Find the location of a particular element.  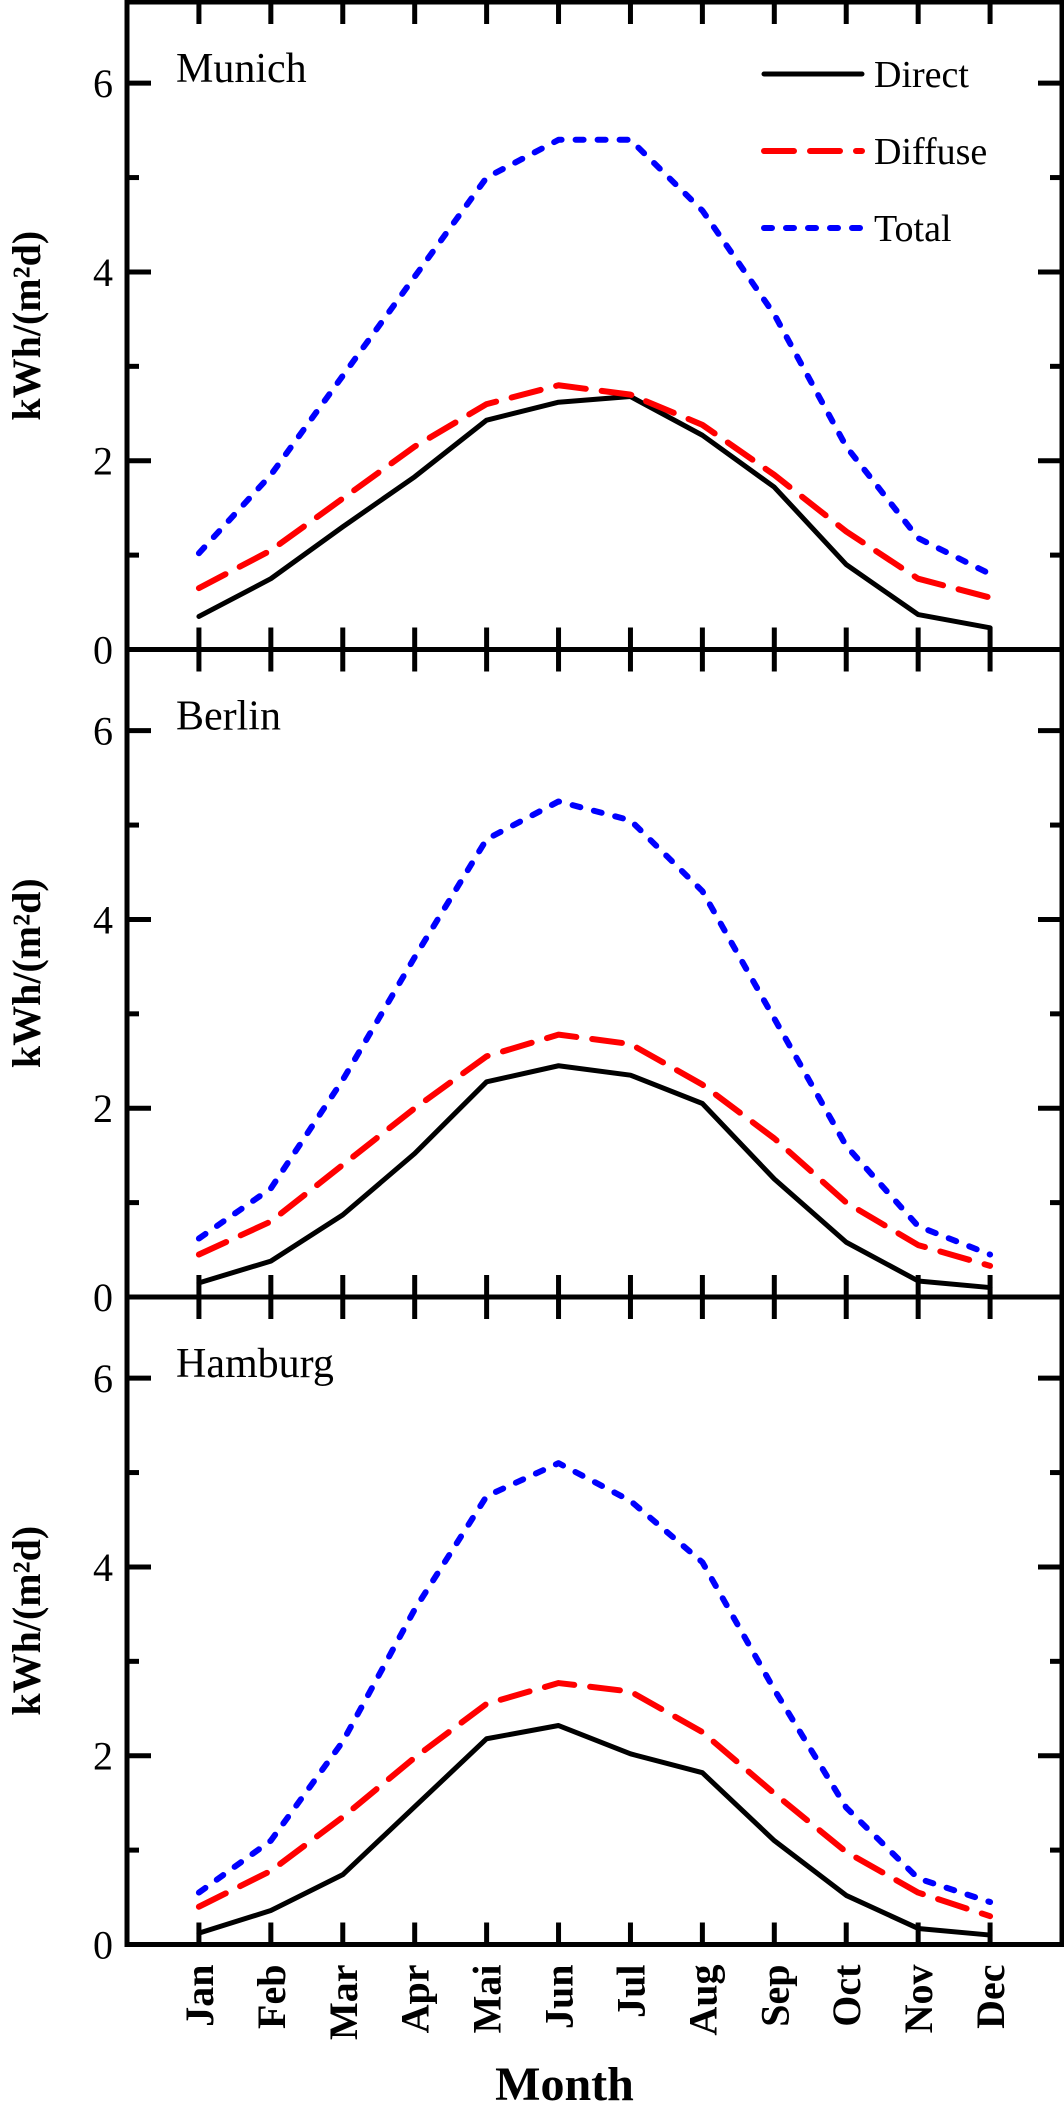

panel-title: Munich is located at coordinates (241, 69).